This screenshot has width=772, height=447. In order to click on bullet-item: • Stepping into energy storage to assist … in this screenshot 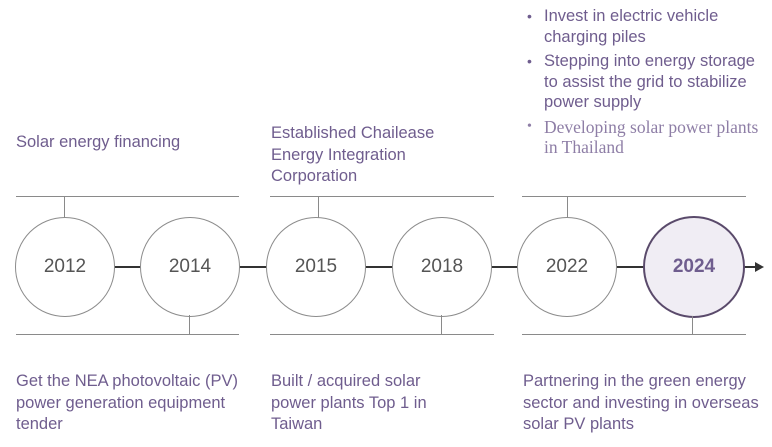, I will do `click(641, 81)`.